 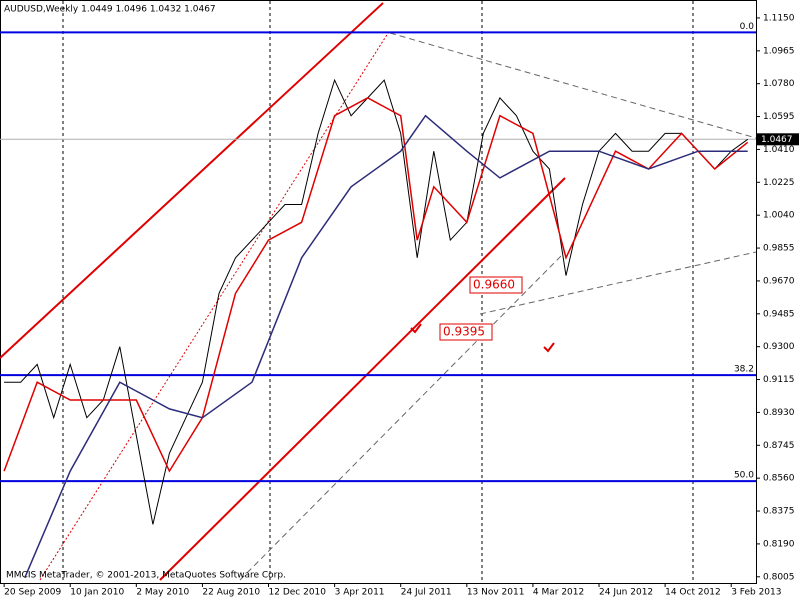 What do you see at coordinates (779, 281) in the screenshot?
I see `y-tick-label: 0.9670` at bounding box center [779, 281].